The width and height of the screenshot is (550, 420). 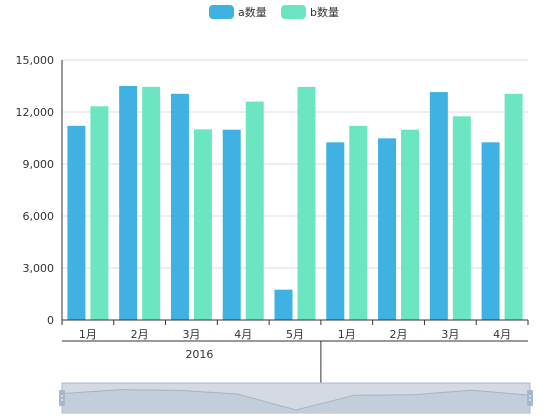 I want to click on legend-label: b数量, so click(x=324, y=12).